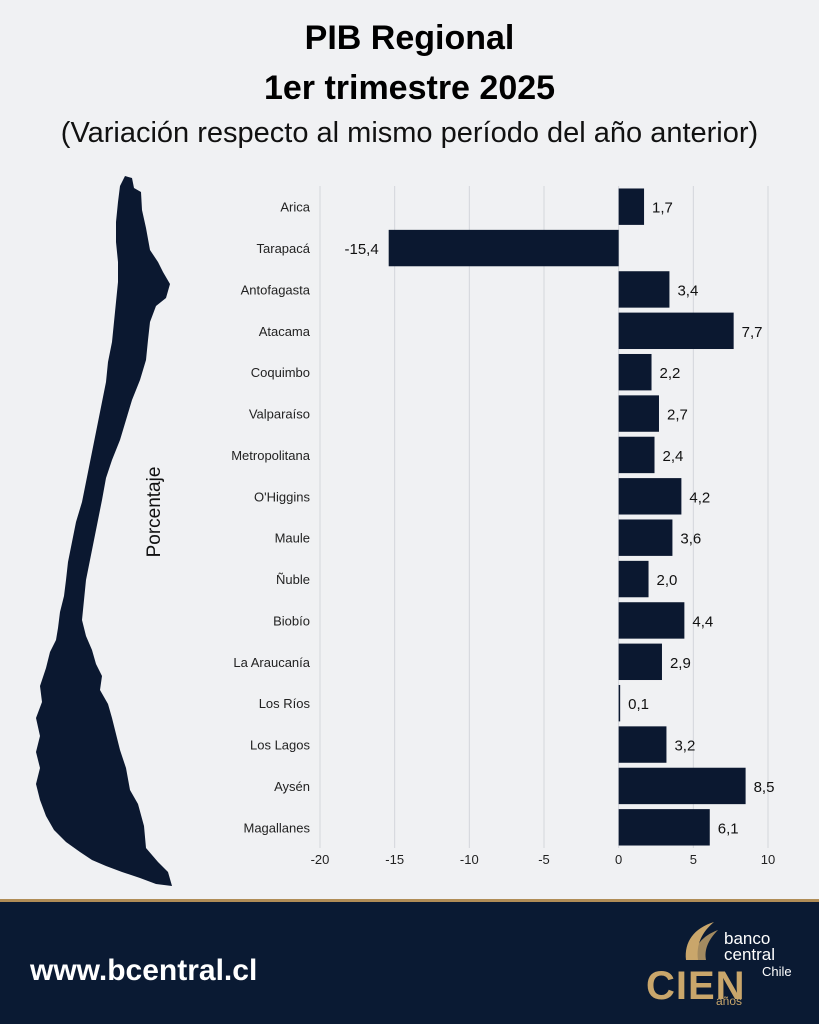  What do you see at coordinates (690, 539) in the screenshot?
I see `value-label: 3,6` at bounding box center [690, 539].